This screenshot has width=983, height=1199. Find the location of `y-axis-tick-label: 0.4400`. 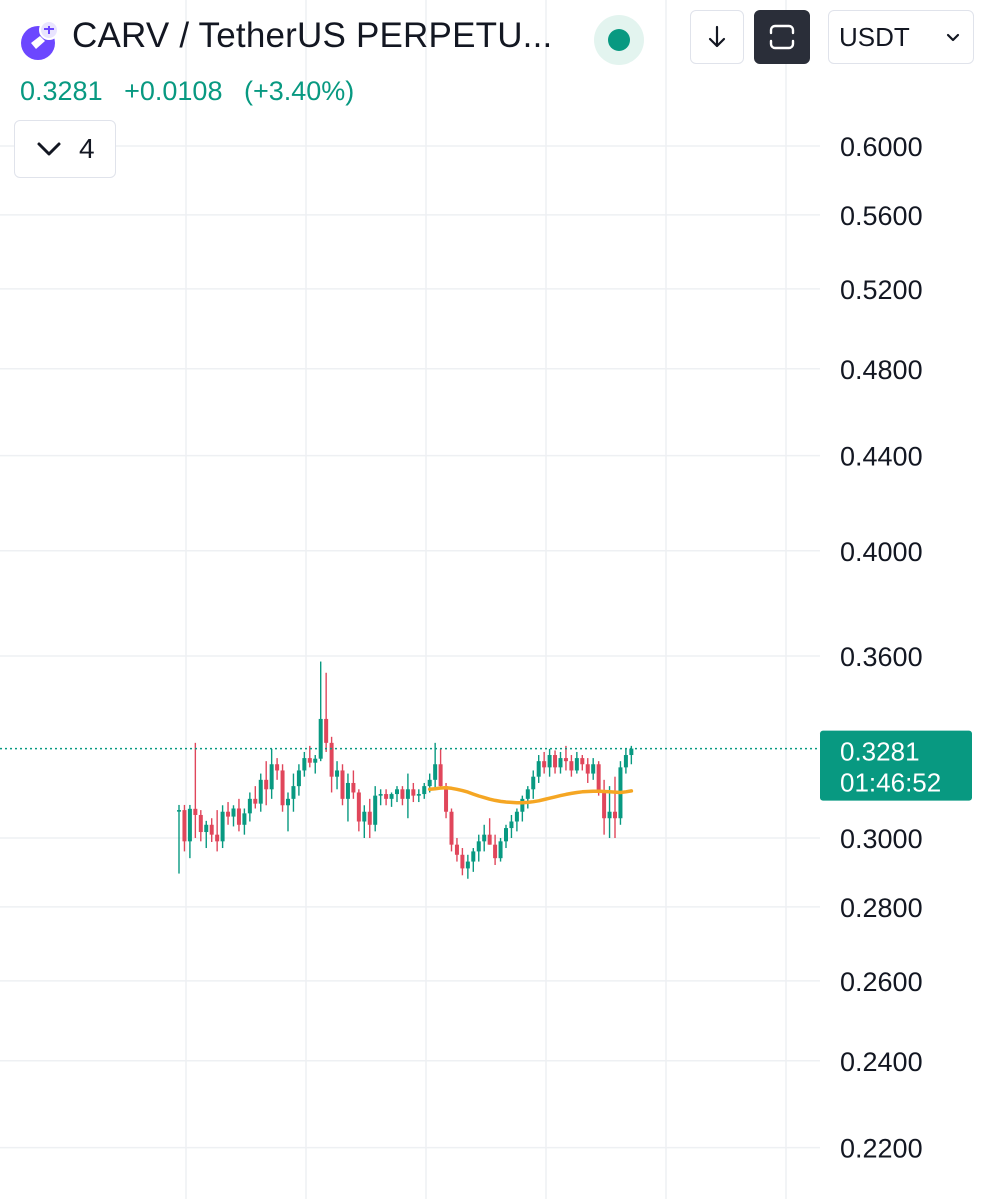

y-axis-tick-label: 0.4400 is located at coordinates (881, 457).